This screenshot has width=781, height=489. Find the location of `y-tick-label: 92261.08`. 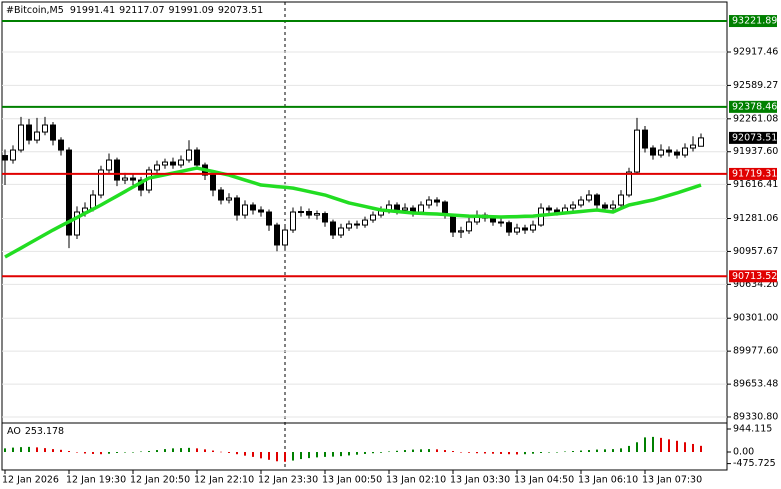

y-tick-label: 92261.08 is located at coordinates (755, 118).